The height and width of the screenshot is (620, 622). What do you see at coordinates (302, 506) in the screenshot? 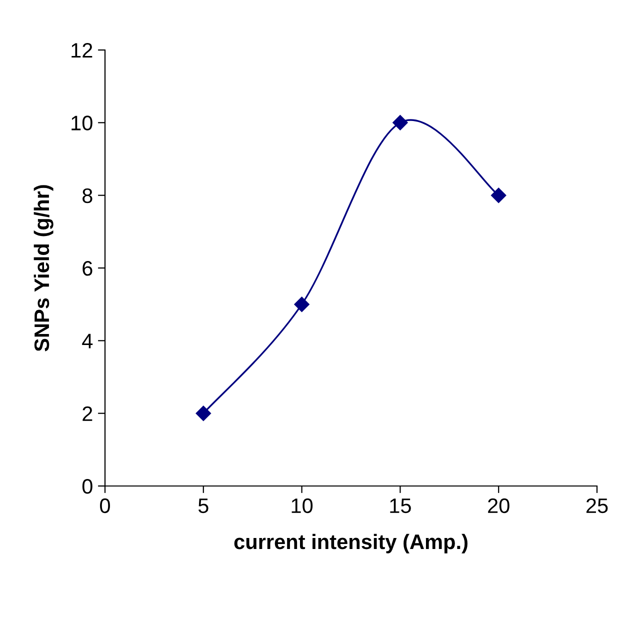
I see `x-tick-label: 10` at bounding box center [302, 506].